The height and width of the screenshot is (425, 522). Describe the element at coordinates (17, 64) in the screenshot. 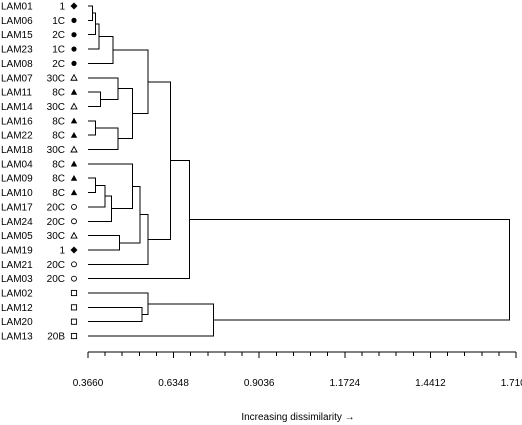

I see `leaf-label: LAM08` at that location.